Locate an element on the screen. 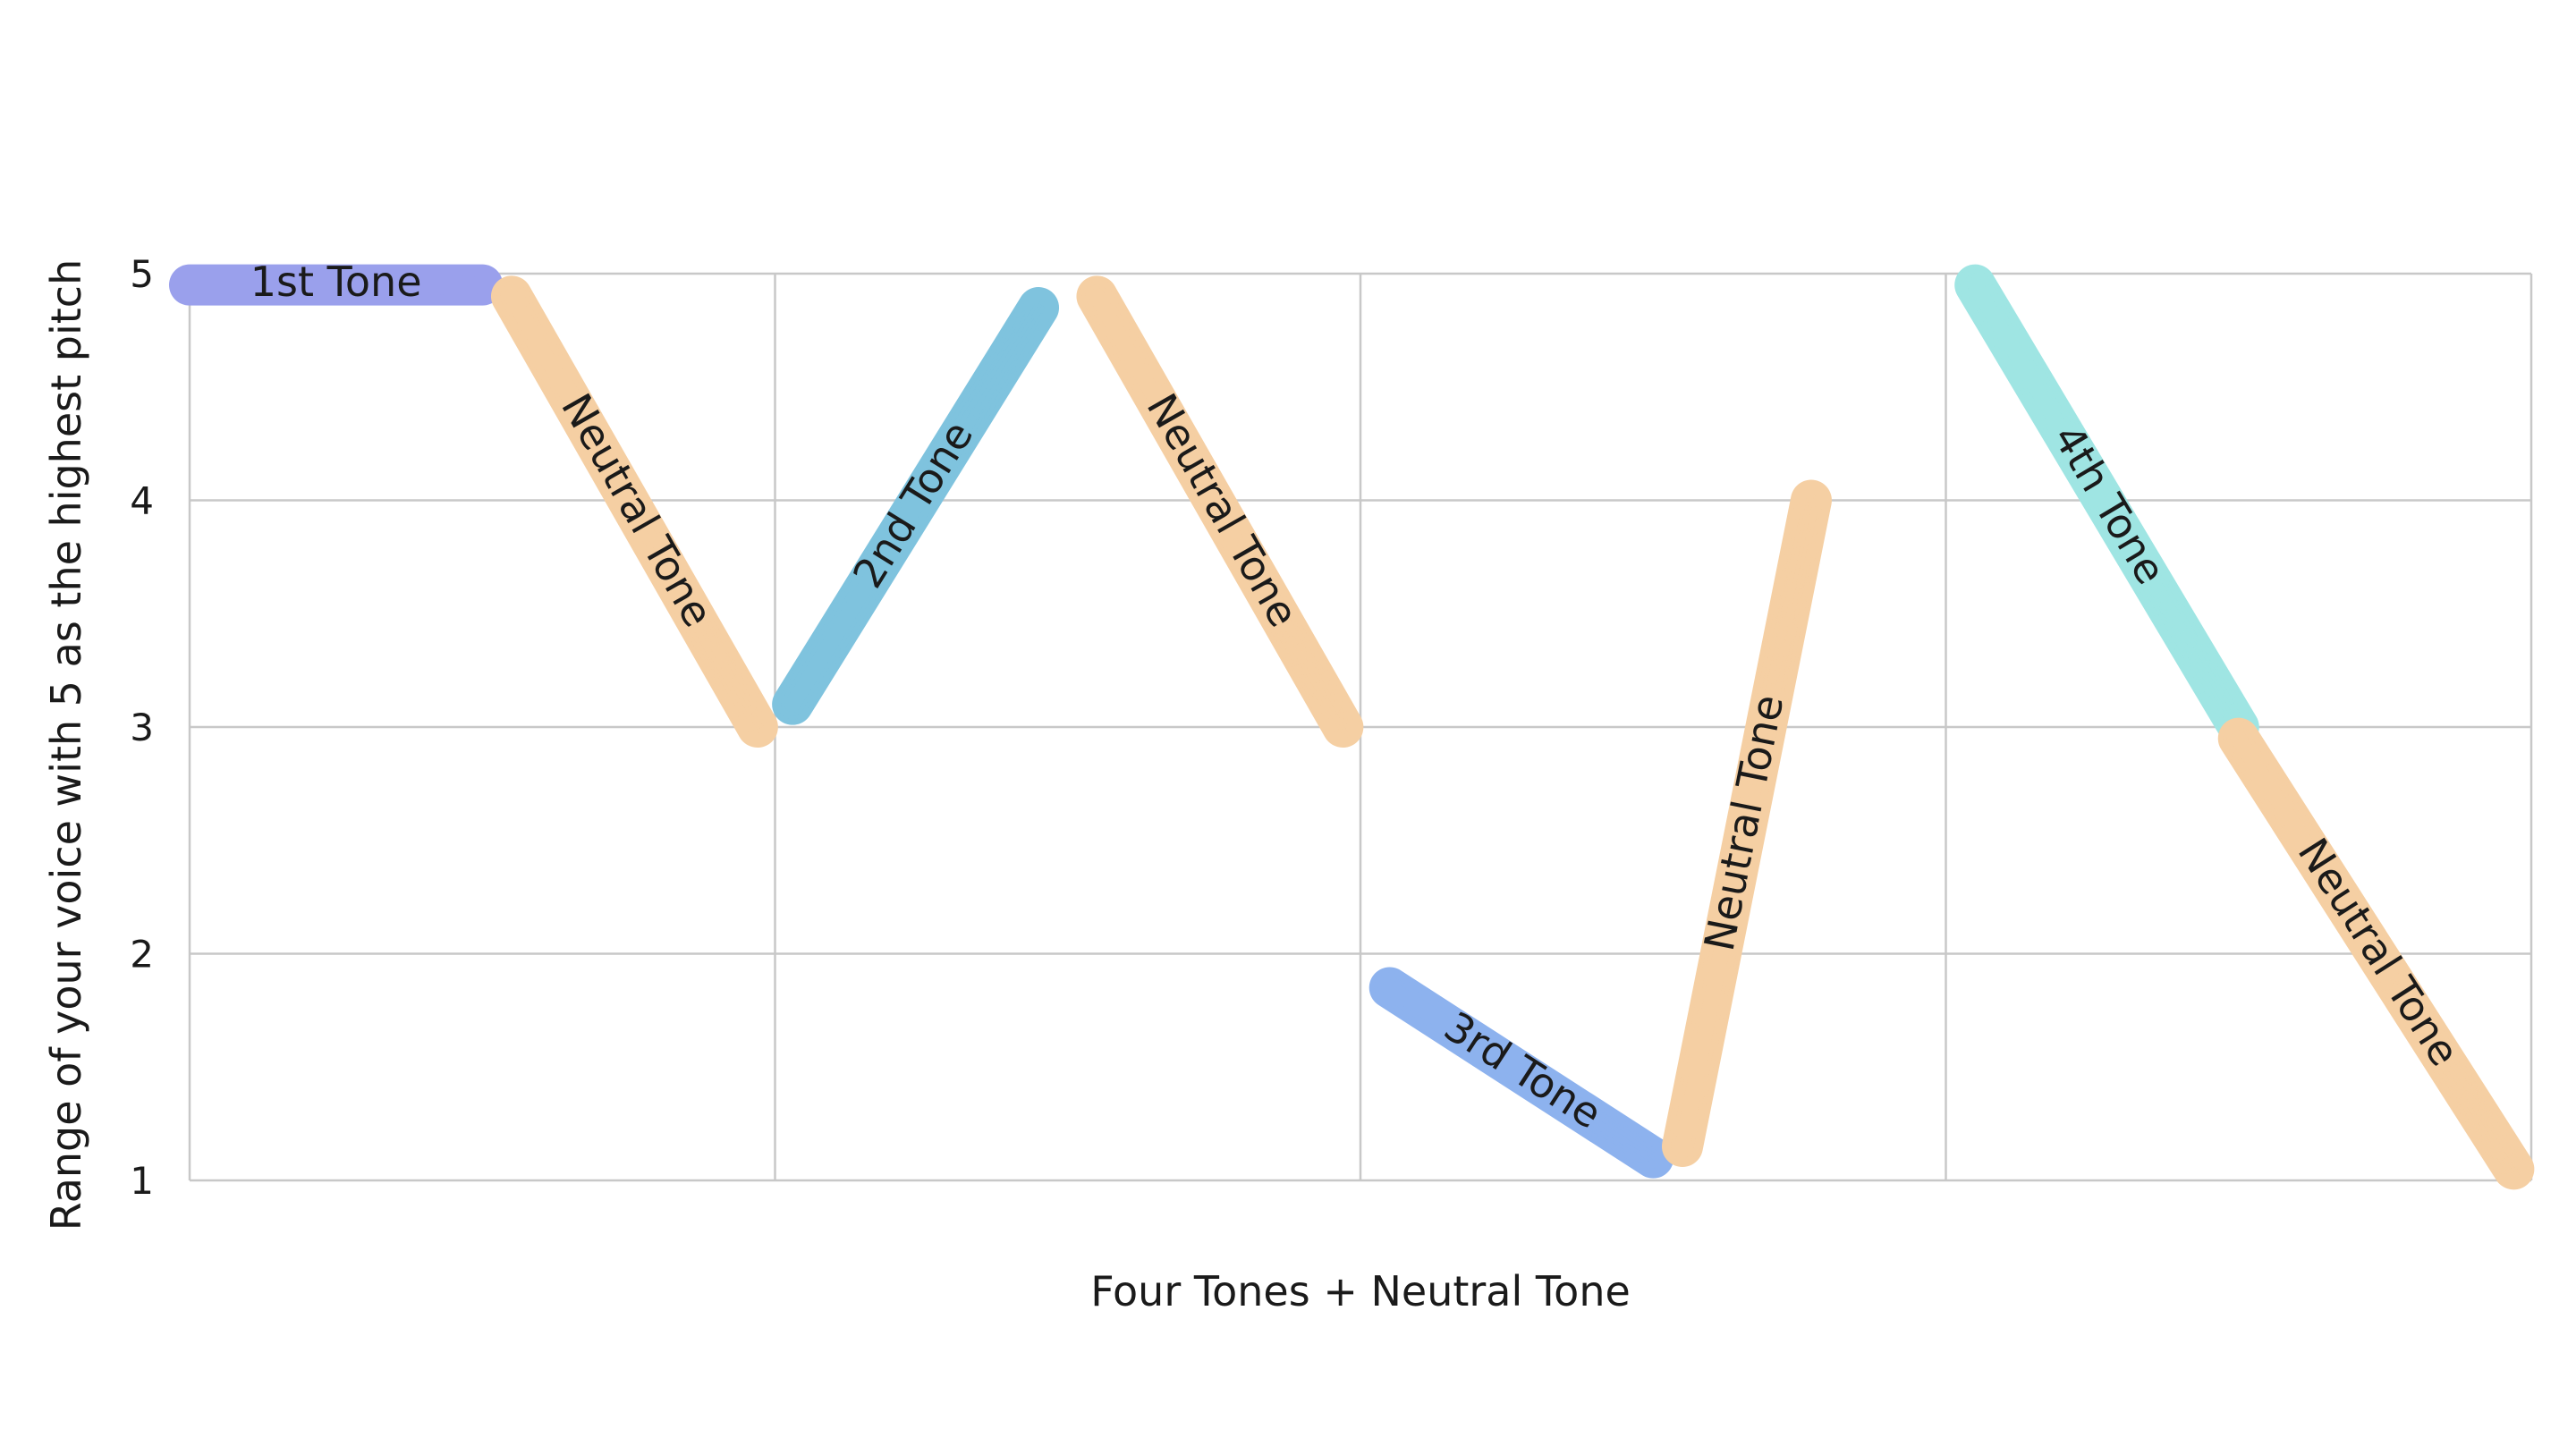 This screenshot has height=1446, width=2576. y-tick-label: 3 is located at coordinates (142, 727).